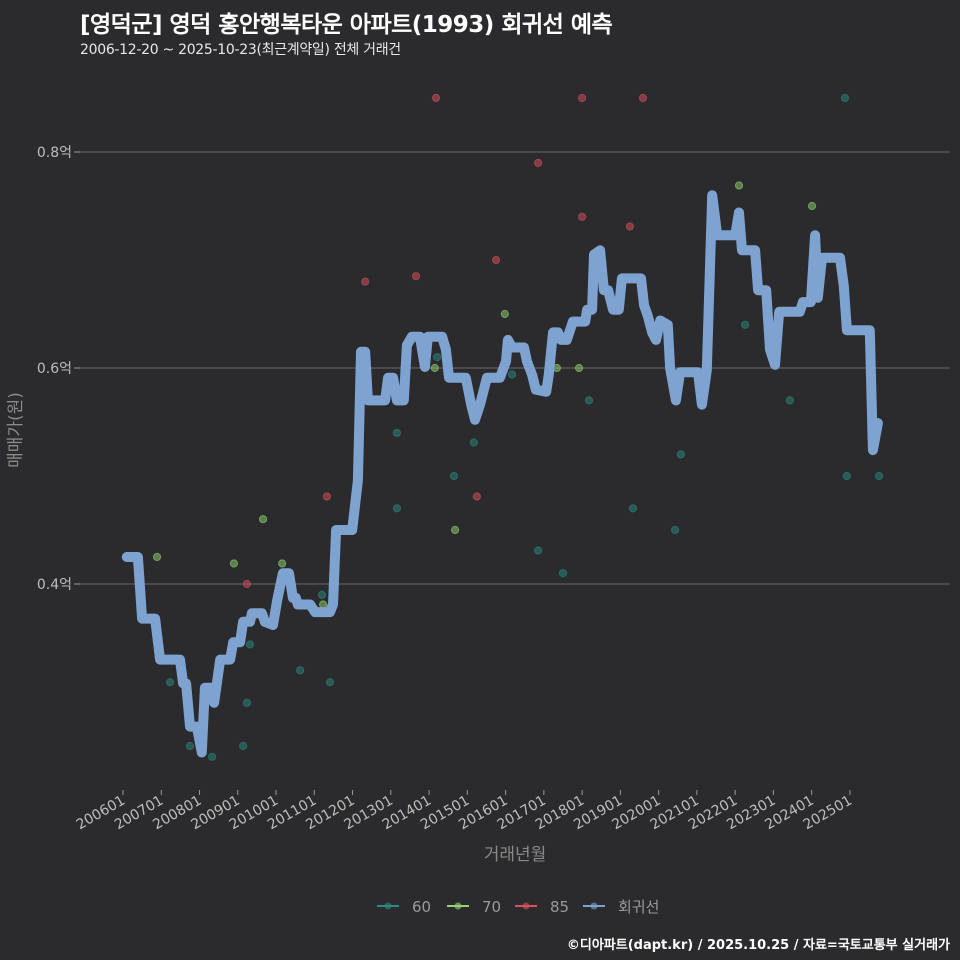  What do you see at coordinates (54, 585) in the screenshot?
I see `y-tick-label: 0.4억` at bounding box center [54, 585].